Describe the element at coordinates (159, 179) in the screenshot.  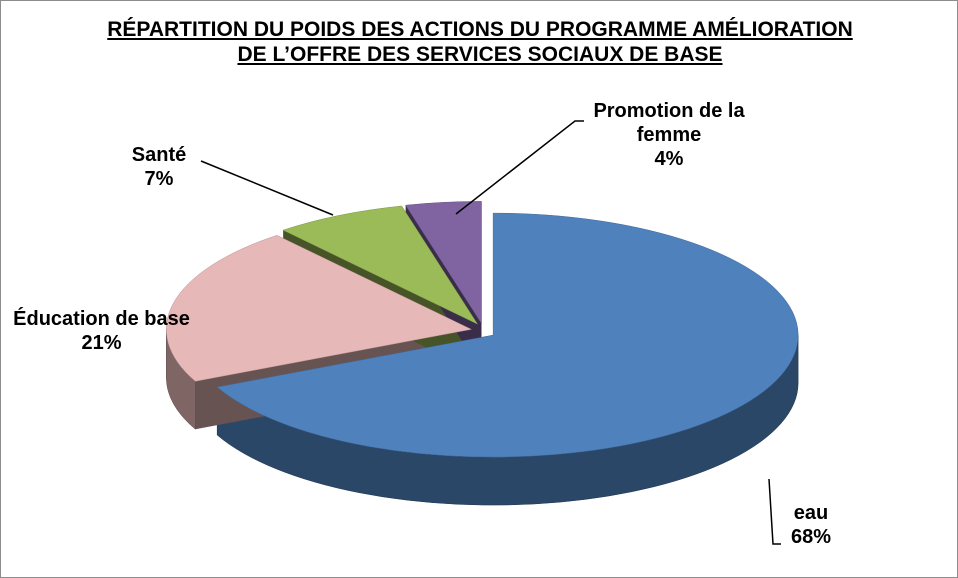
I see `label-value: 7%` at that location.